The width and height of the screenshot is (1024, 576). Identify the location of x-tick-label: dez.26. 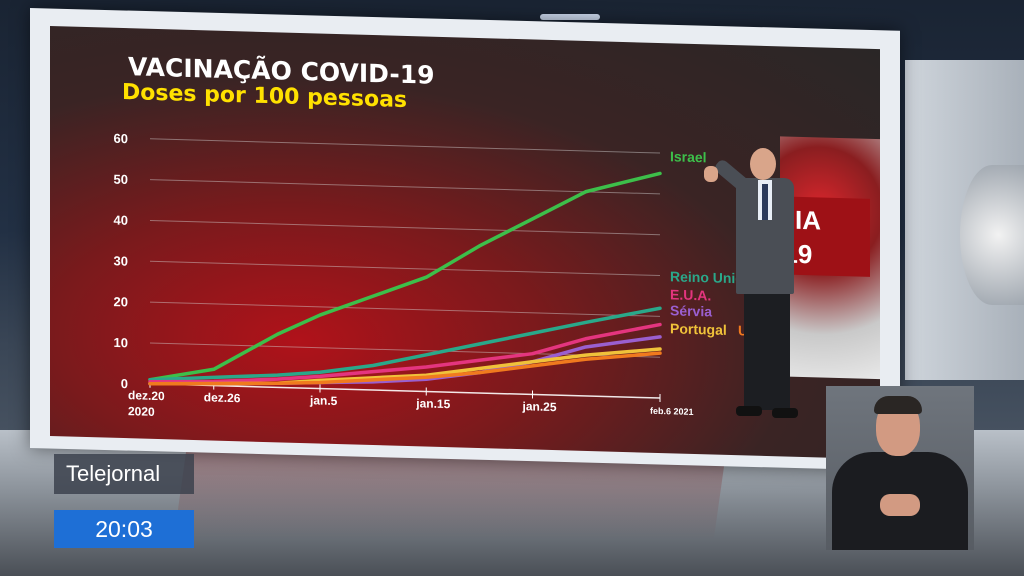
(222, 397).